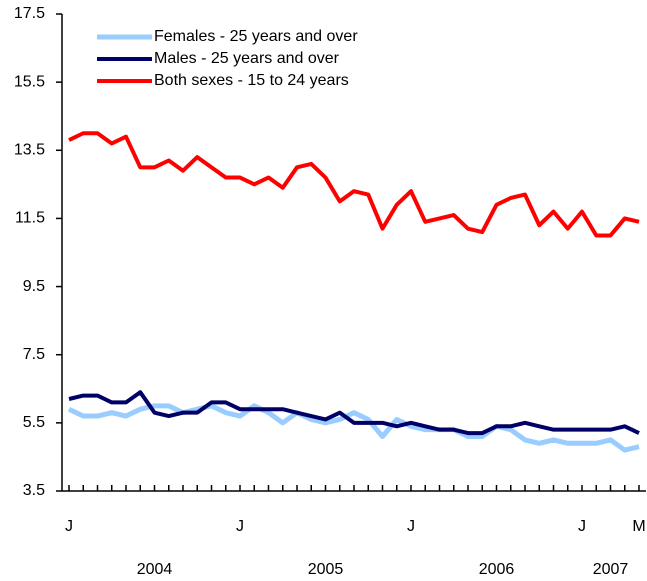  What do you see at coordinates (326, 569) in the screenshot?
I see `year-label: 2005` at bounding box center [326, 569].